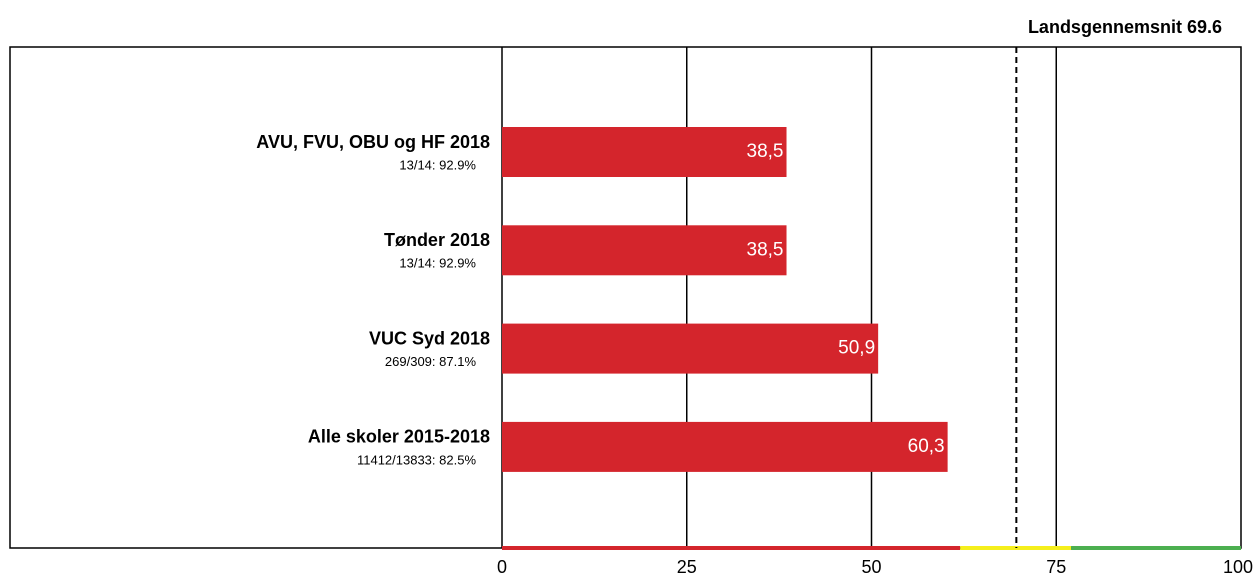  I want to click on x-tick-label: 25, so click(687, 567).